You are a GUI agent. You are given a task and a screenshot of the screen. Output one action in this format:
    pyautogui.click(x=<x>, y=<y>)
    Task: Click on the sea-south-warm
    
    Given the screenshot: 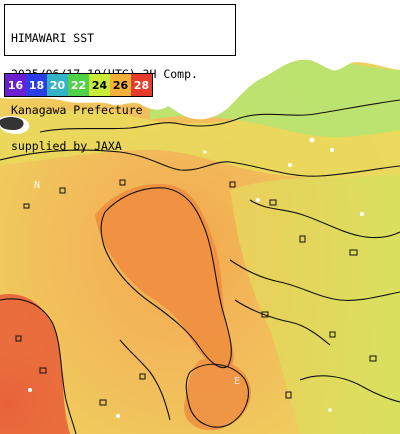 What is the action you would take?
    pyautogui.click(x=217, y=394)
    